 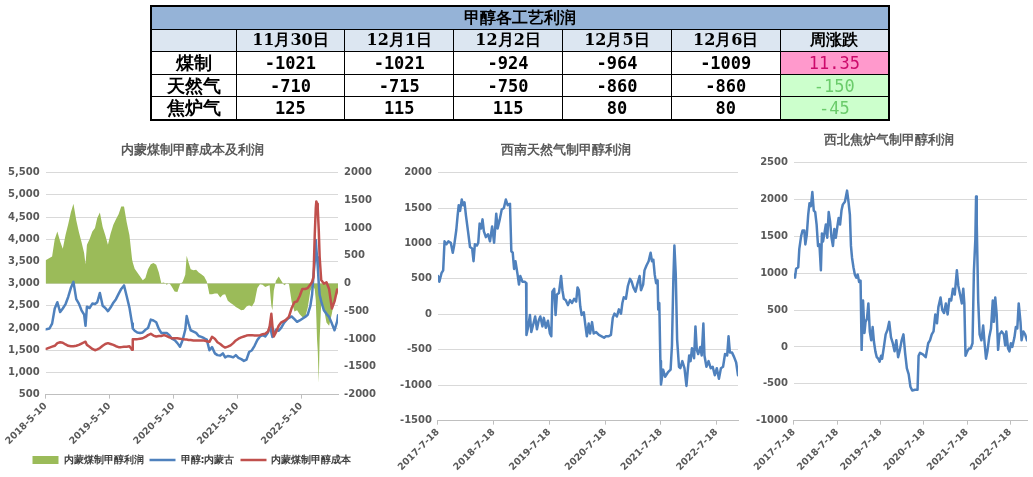 I want to click on y-tick-label: 5,000, so click(x=23, y=194).